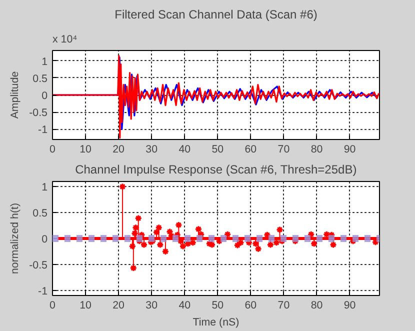 The image size is (415, 331). I want to click on chart-title: Filtered Scan Channel Data (Scan #6), so click(216, 15).